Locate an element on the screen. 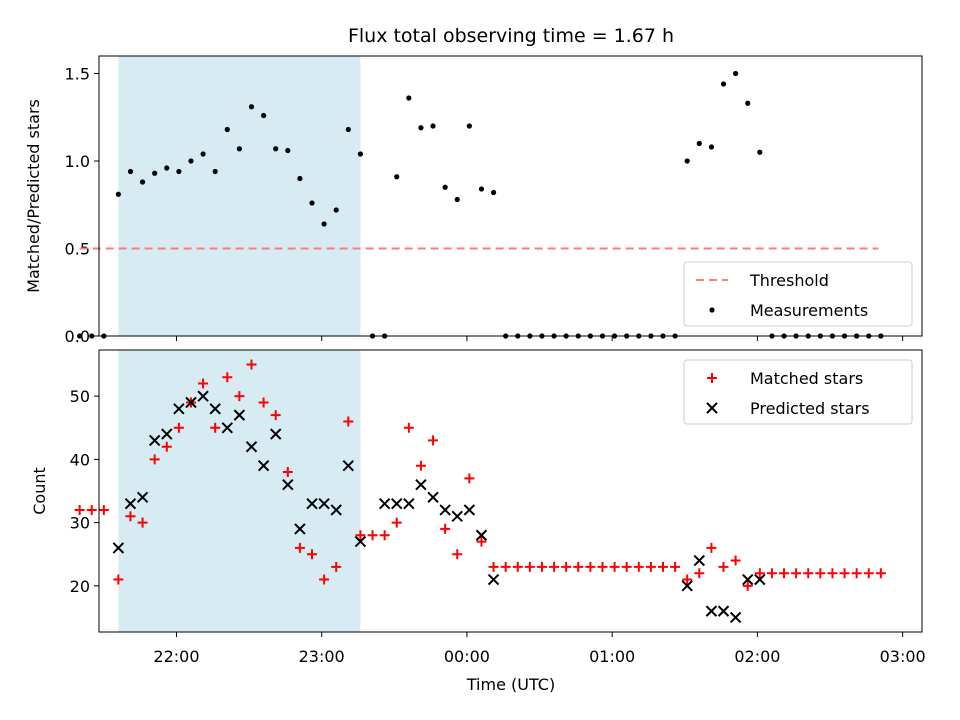 The image size is (960, 720). x-tick-label: 03:00 is located at coordinates (903, 656).